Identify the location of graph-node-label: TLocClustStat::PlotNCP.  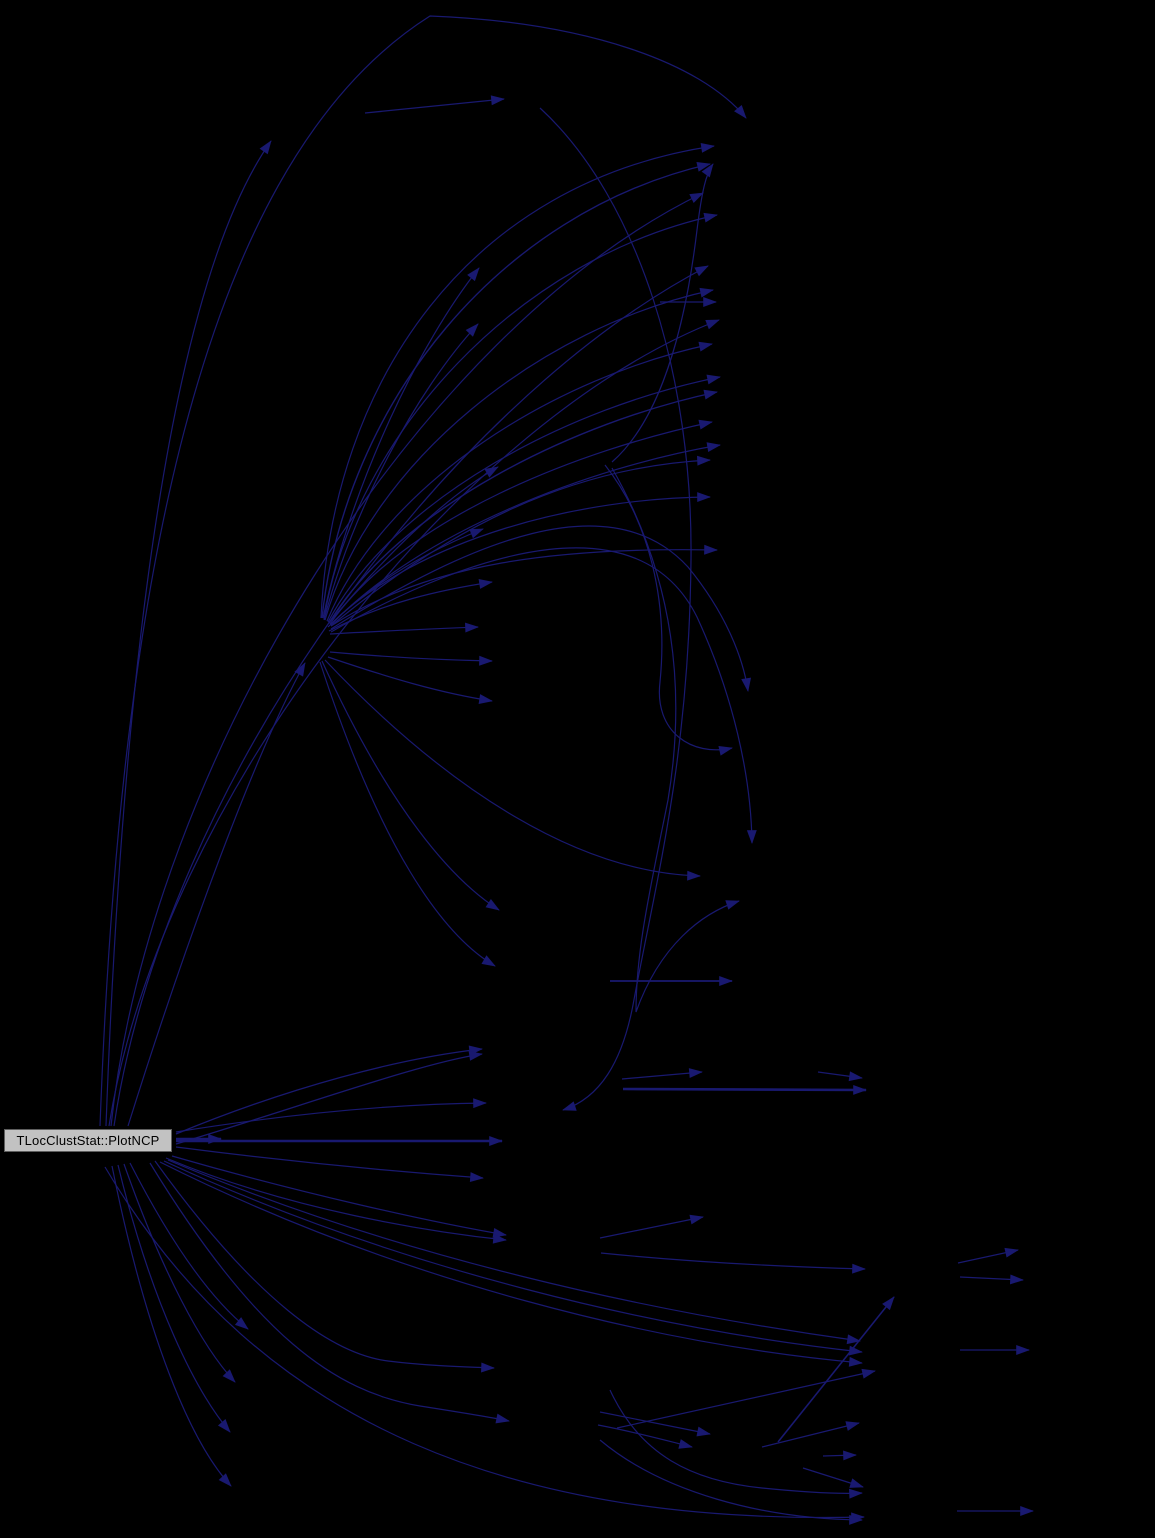
(88, 1140).